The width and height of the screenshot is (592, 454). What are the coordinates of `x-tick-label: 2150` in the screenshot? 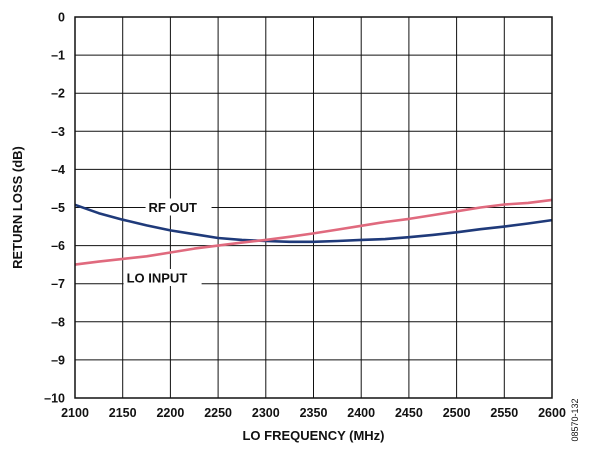 It's located at (123, 413).